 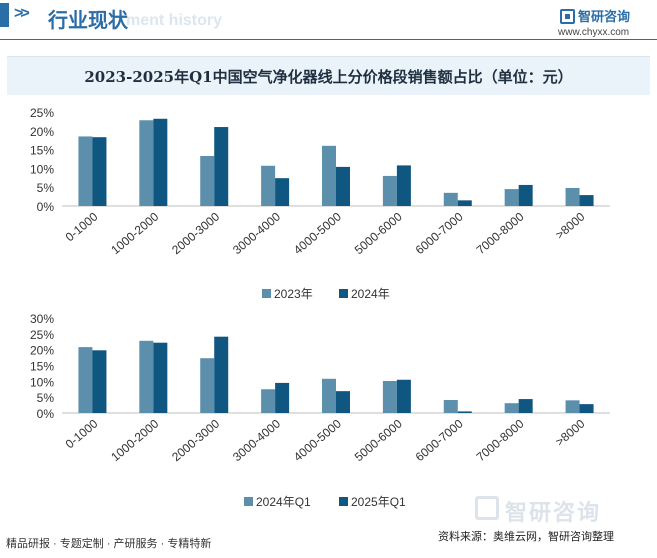 What do you see at coordinates (42, 319) in the screenshot?
I see `y-tick-label: 30%` at bounding box center [42, 319].